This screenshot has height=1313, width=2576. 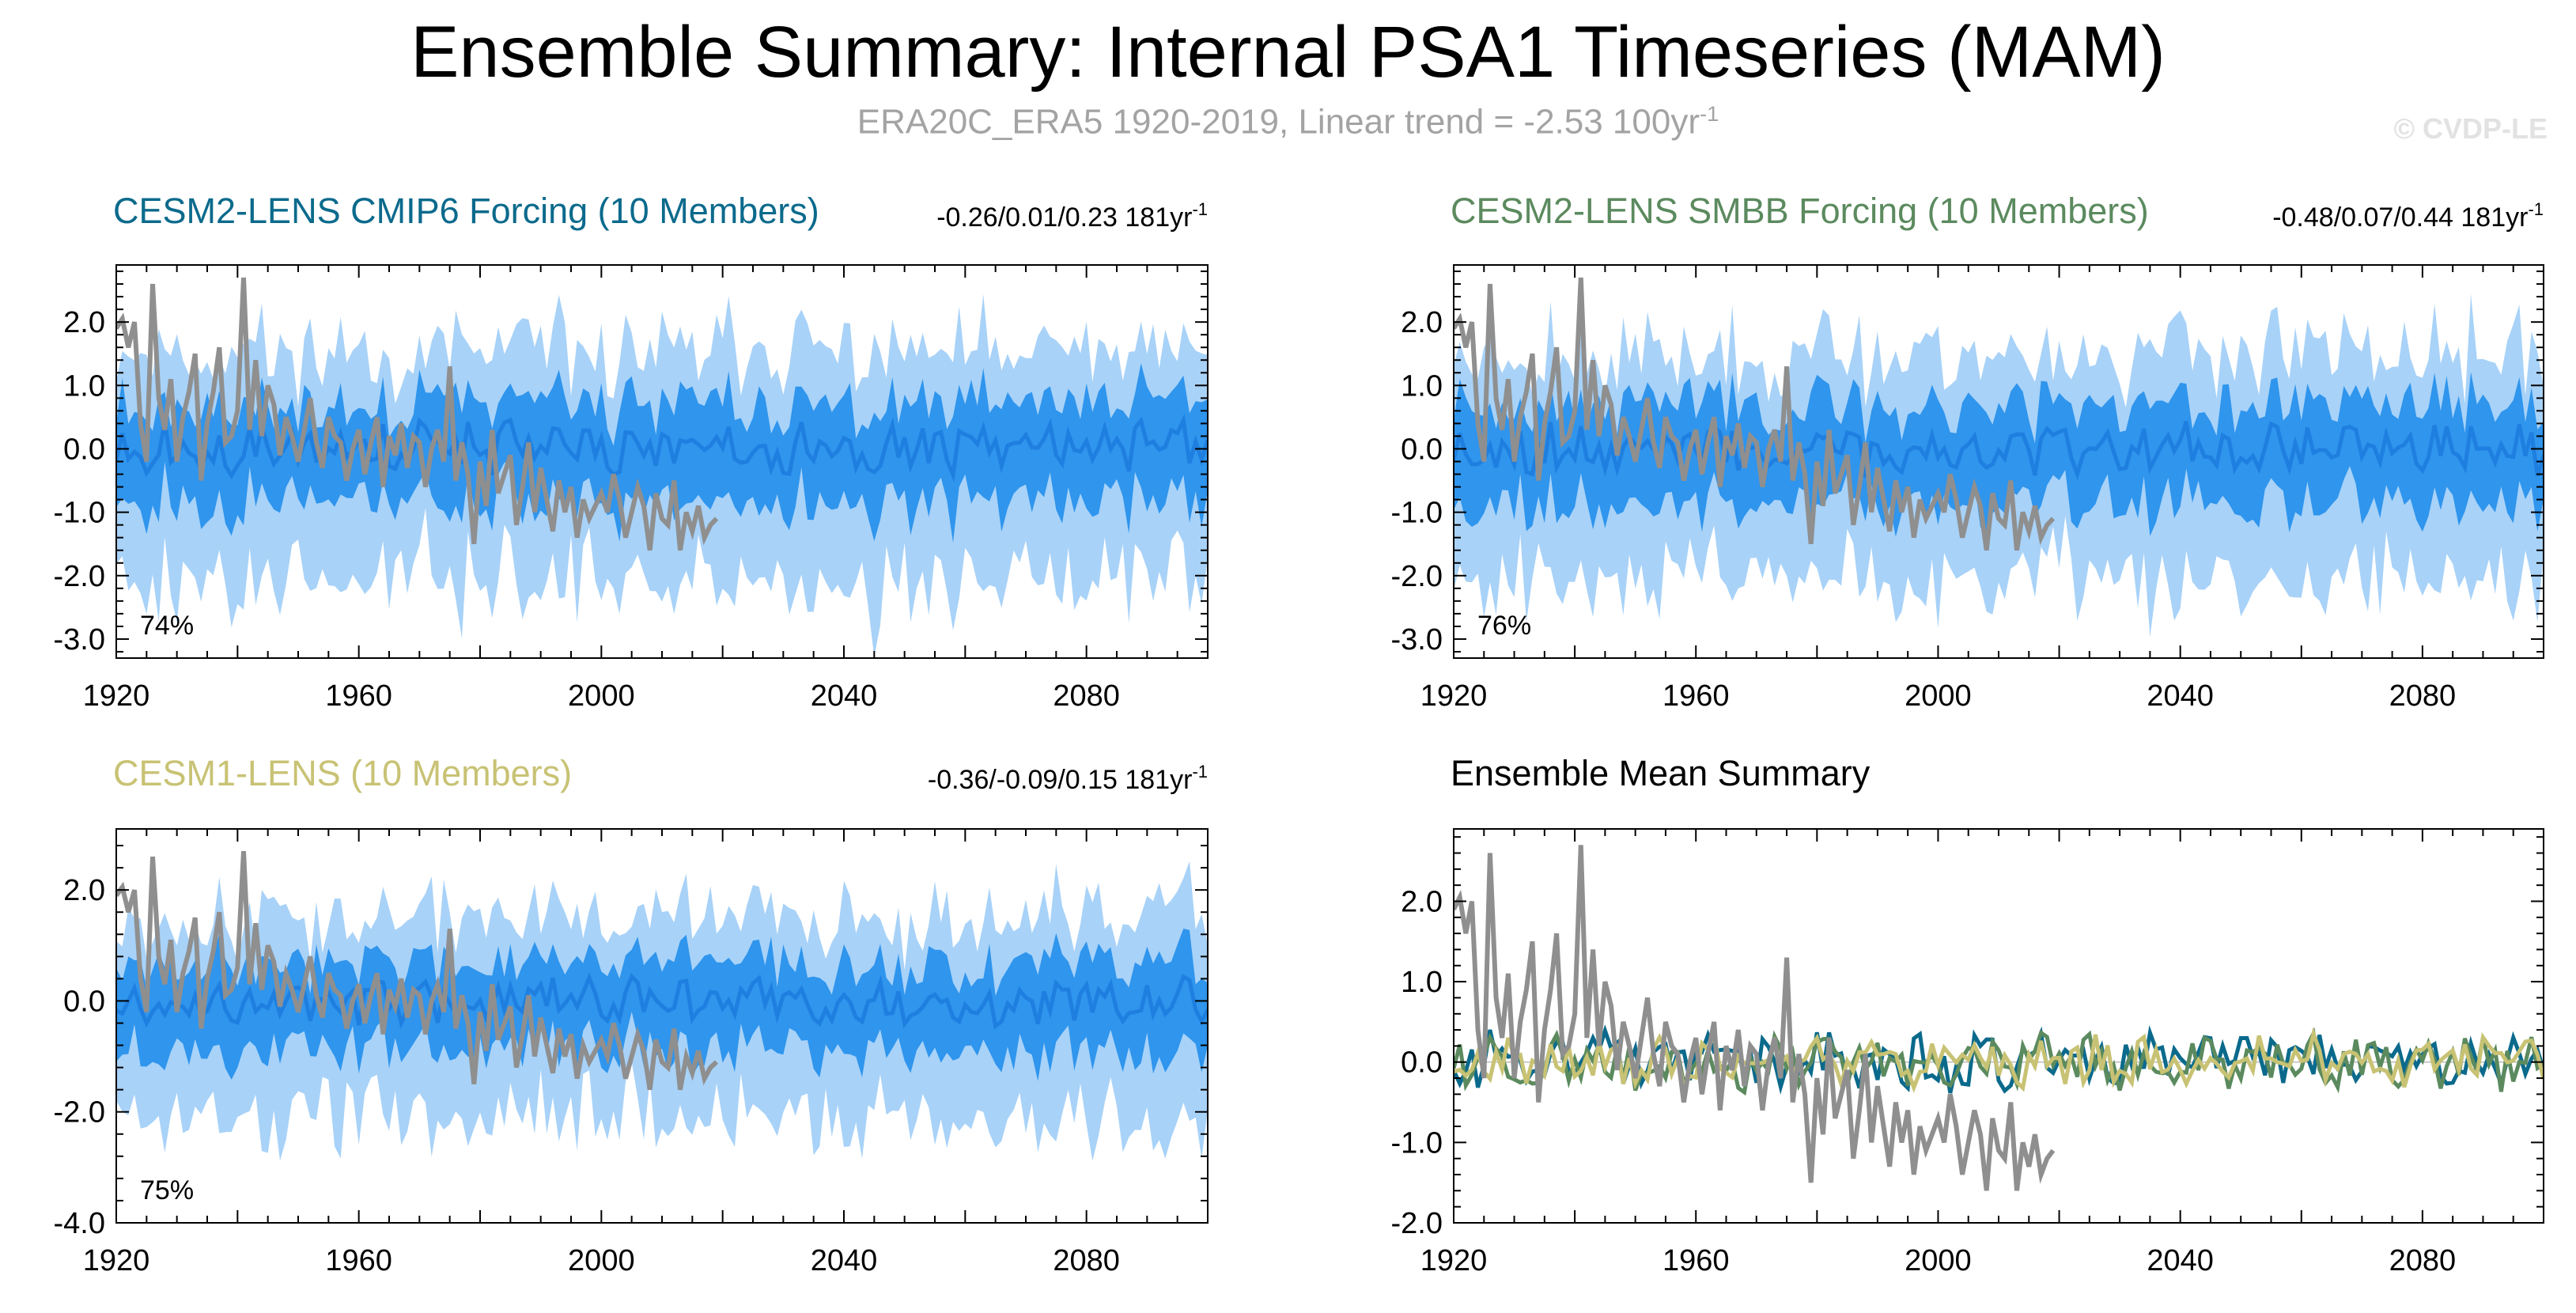 I want to click on panel-title: CESM2-LENS SMBB Forcing (10 Members), so click(x=1800, y=211).